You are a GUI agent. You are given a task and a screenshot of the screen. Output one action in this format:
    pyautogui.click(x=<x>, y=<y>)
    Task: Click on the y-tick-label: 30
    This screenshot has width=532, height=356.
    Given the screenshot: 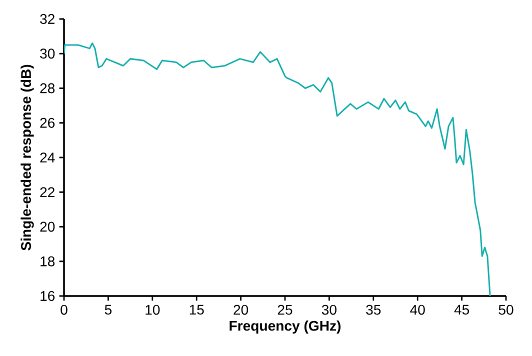 What is the action you would take?
    pyautogui.click(x=47, y=53)
    